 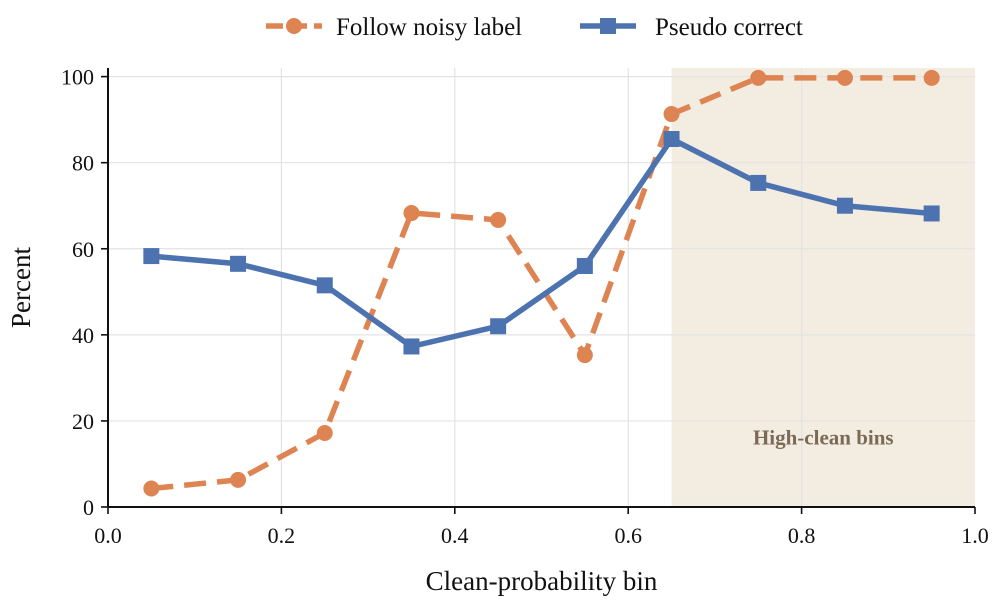 What do you see at coordinates (729, 27) in the screenshot?
I see `legend-label: Pseudo correct` at bounding box center [729, 27].